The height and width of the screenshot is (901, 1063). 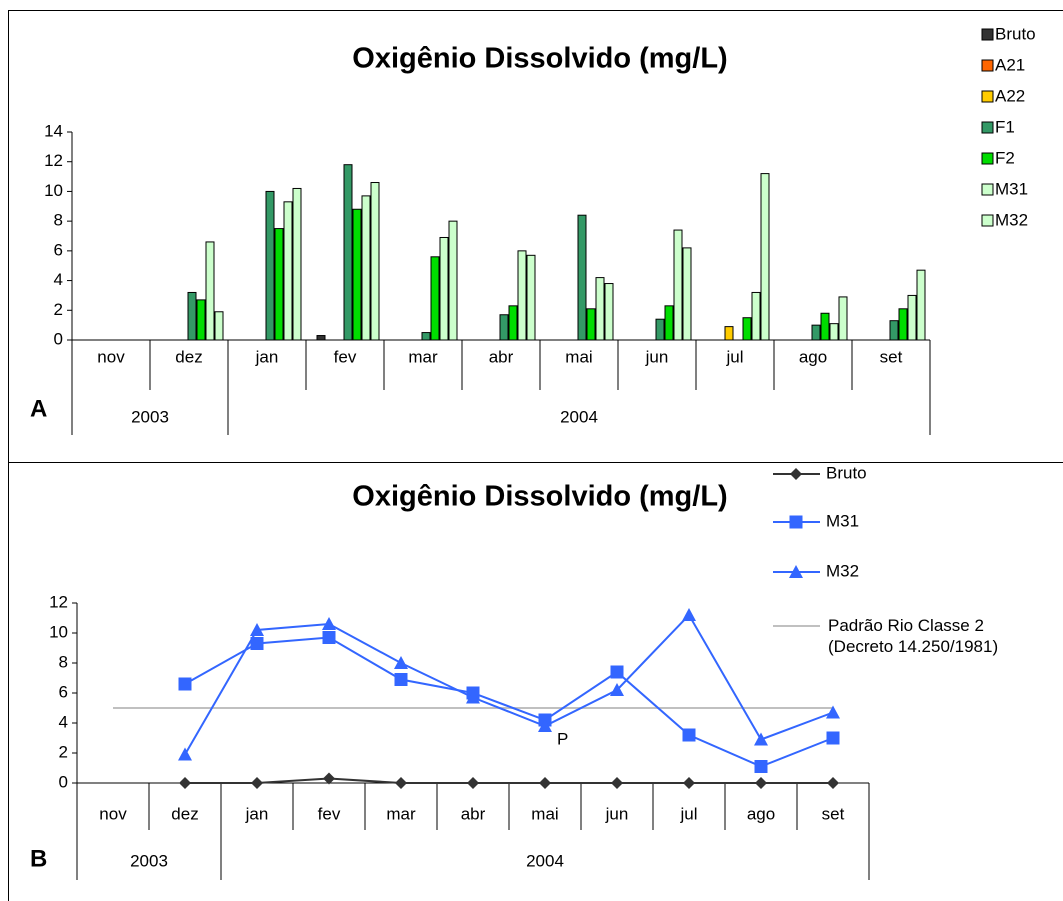 I want to click on y-tick-label: 2, so click(x=58, y=309).